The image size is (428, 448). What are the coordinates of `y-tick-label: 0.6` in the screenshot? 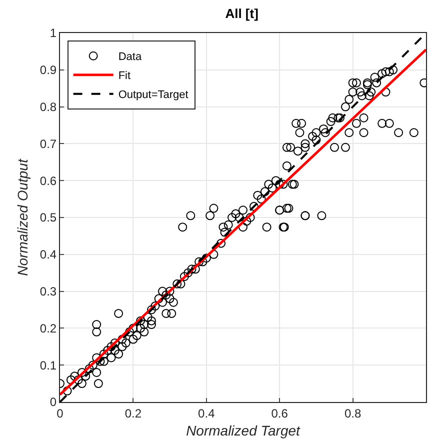 It's located at (48, 181).